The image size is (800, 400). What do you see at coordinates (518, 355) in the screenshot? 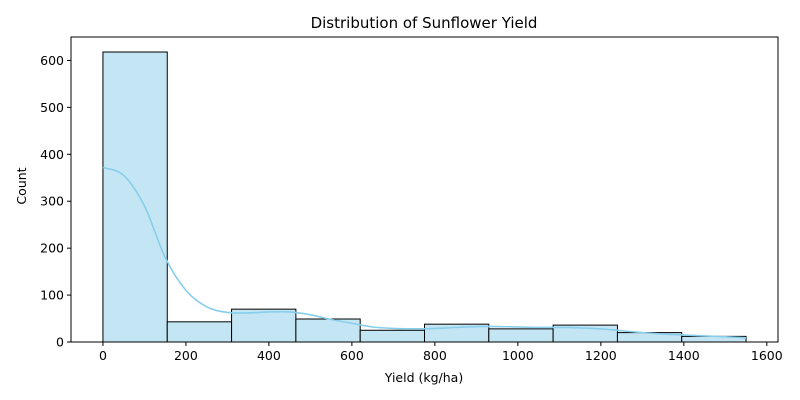
I see `x-tick-label: 1000` at bounding box center [518, 355].